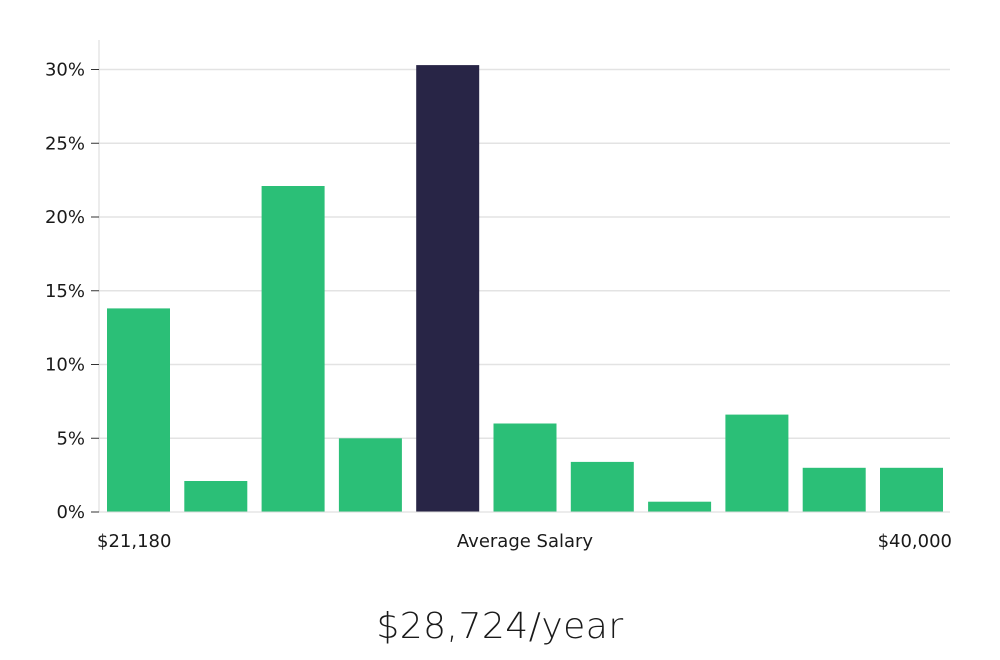 Image resolution: width=1000 pixels, height=660 pixels. What do you see at coordinates (65, 291) in the screenshot?
I see `y-tick-label: 15%` at bounding box center [65, 291].